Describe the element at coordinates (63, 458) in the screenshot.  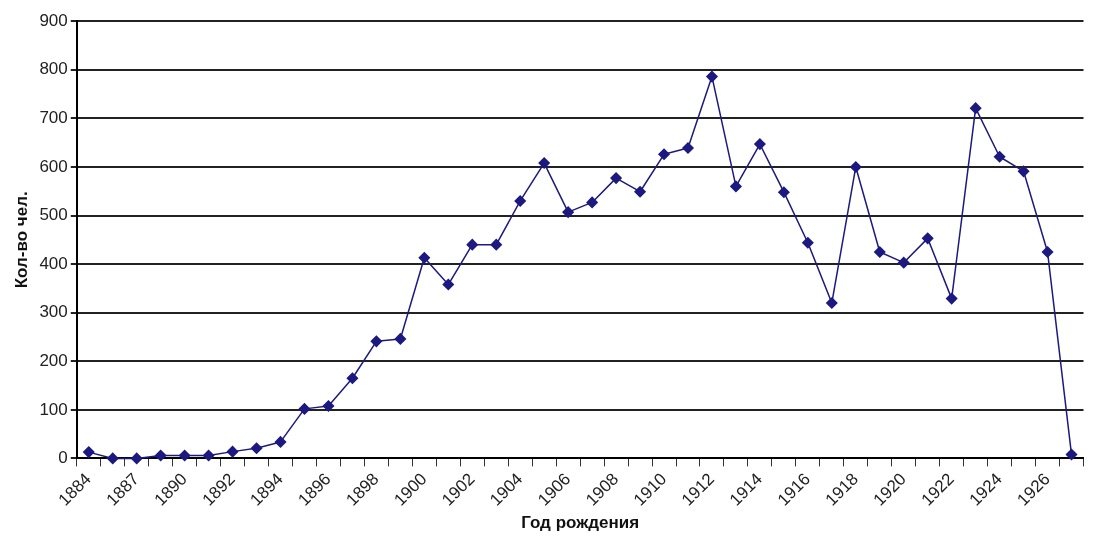
I see `y-tick-label: 0` at that location.